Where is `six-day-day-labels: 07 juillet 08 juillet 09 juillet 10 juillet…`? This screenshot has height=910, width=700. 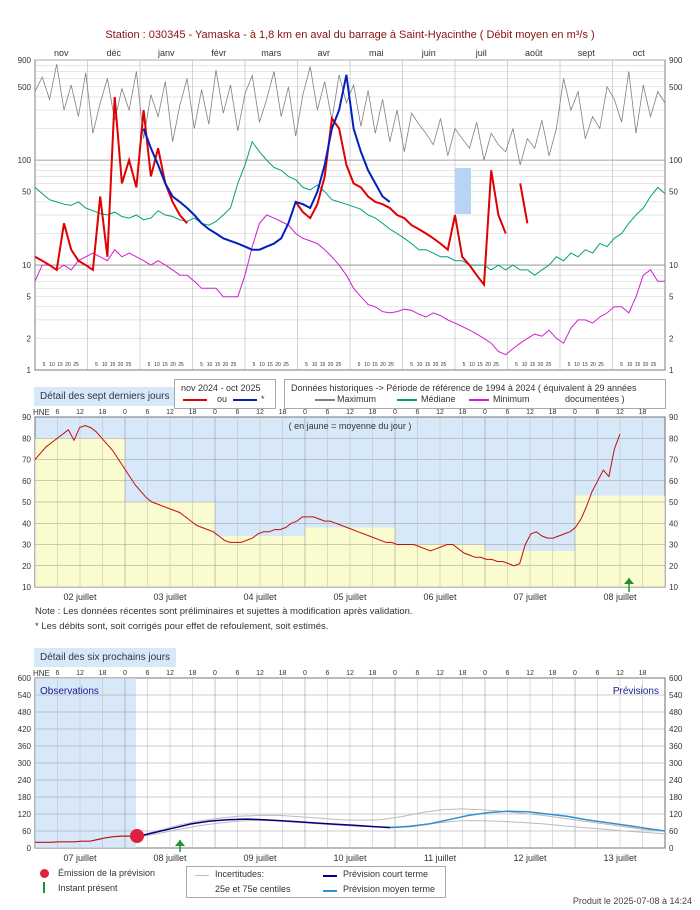
six-day-day-labels: 07 juillet 08 juillet 09 juillet 10 juillet… is located at coordinates (350, 858).